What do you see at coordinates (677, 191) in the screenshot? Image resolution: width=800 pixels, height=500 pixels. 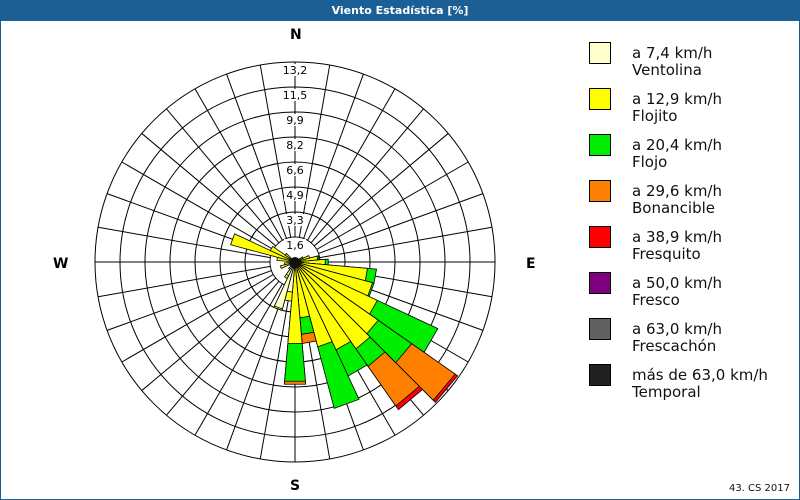 I see `legend-range: a 29,6 km/h` at bounding box center [677, 191].